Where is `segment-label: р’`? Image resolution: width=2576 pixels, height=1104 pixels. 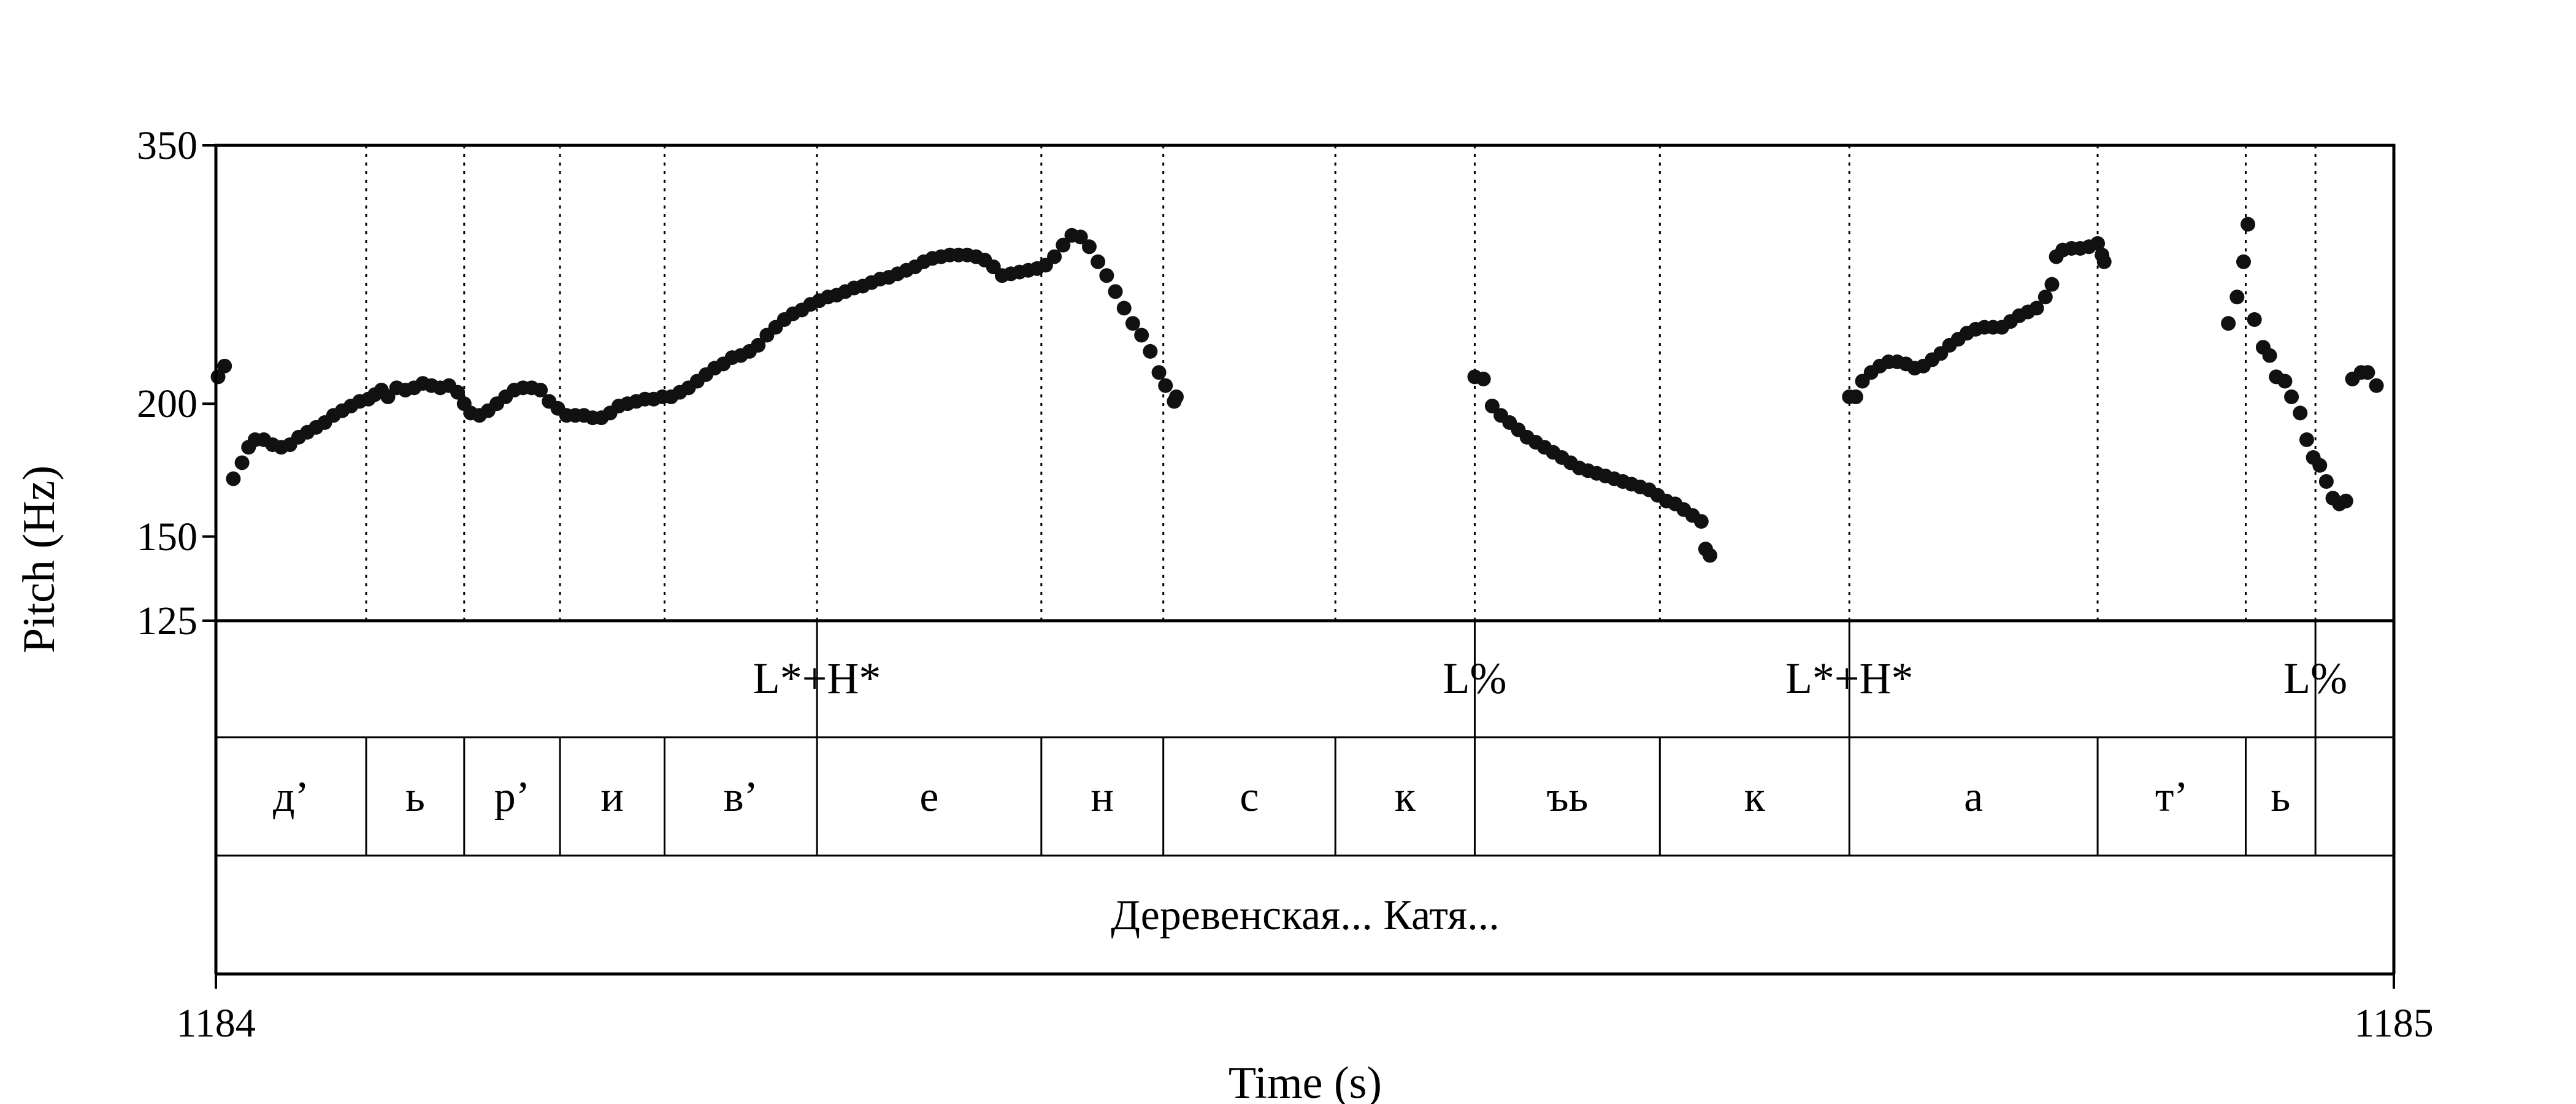
segment-label: р’ is located at coordinates (512, 797).